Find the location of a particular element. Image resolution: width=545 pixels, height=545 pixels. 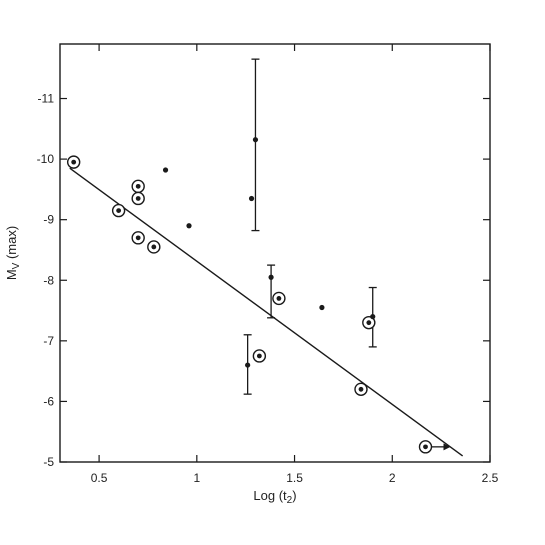

x-axis-title-subscript: 2 is located at coordinates (290, 500).